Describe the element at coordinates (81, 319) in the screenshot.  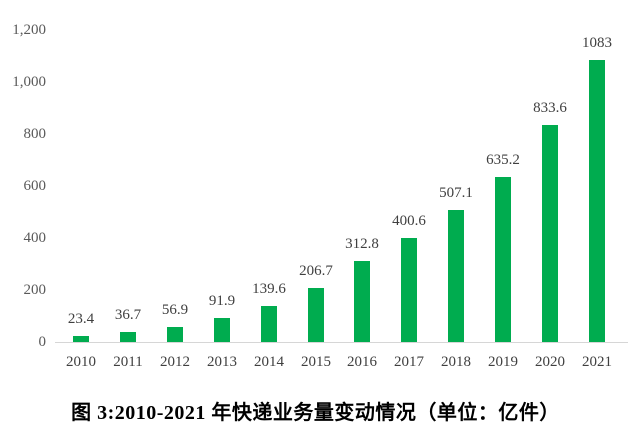
I see `bar-value-label-2010: 23.4` at that location.